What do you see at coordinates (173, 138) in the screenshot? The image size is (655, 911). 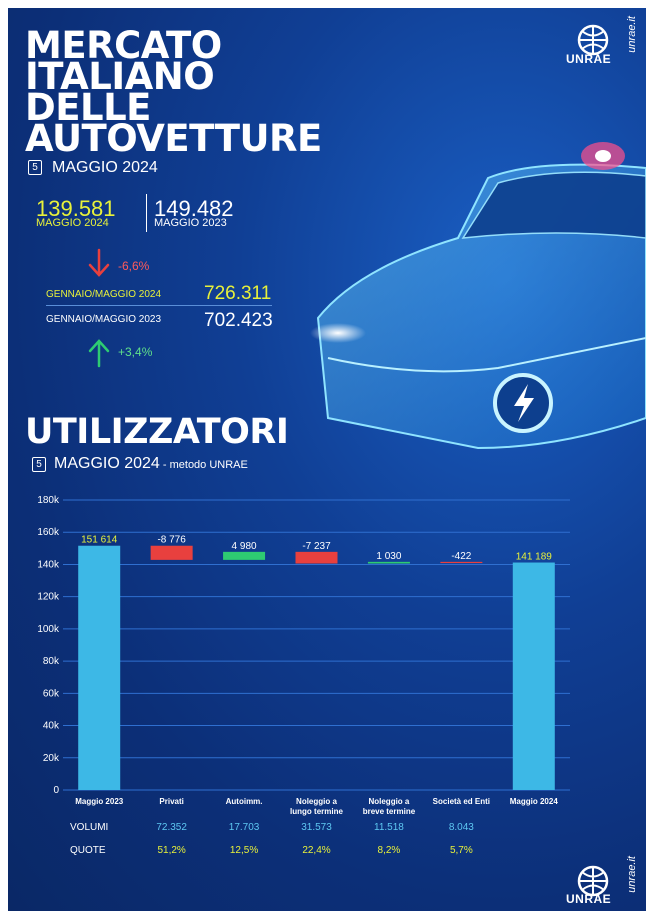 I see `title-line: AUTOVETTURE` at bounding box center [173, 138].